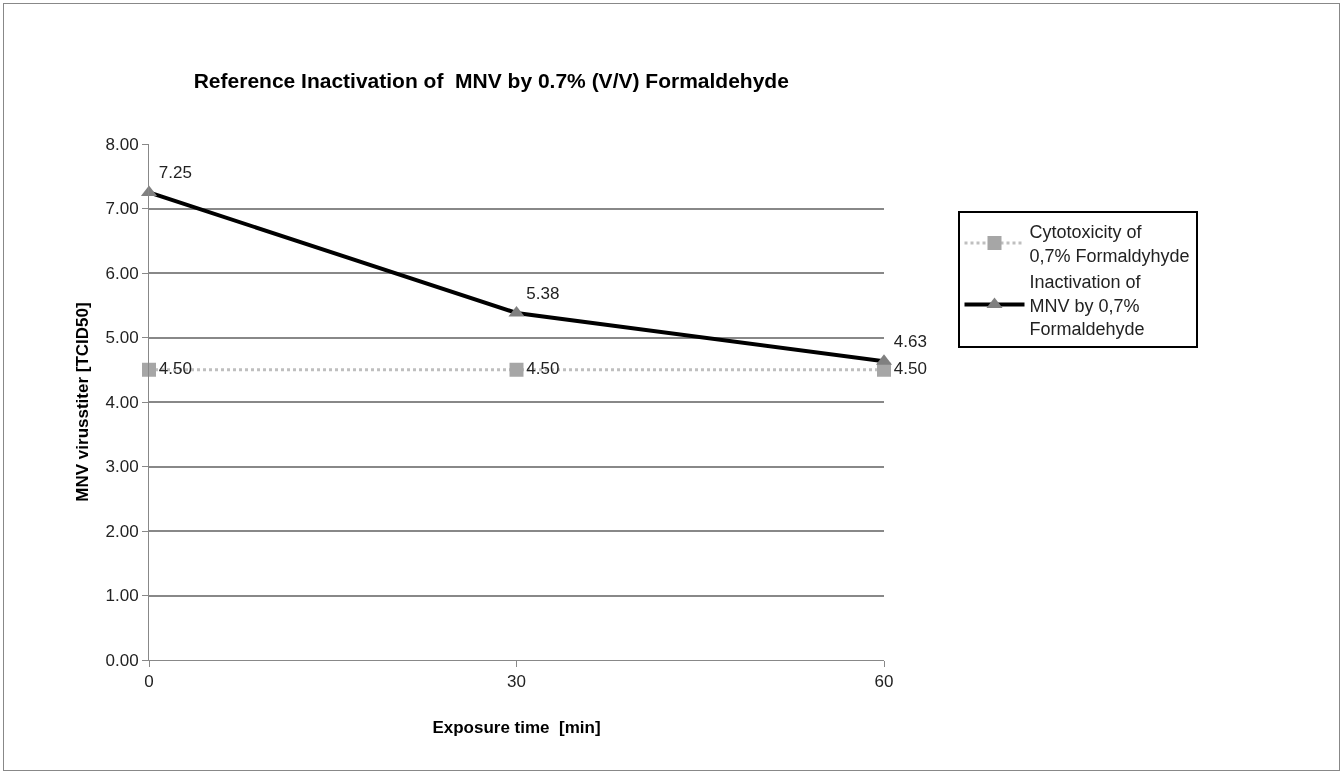 This screenshot has height=774, width=1343. Describe the element at coordinates (122, 338) in the screenshot. I see `y-tick-label: 5.00` at that location.